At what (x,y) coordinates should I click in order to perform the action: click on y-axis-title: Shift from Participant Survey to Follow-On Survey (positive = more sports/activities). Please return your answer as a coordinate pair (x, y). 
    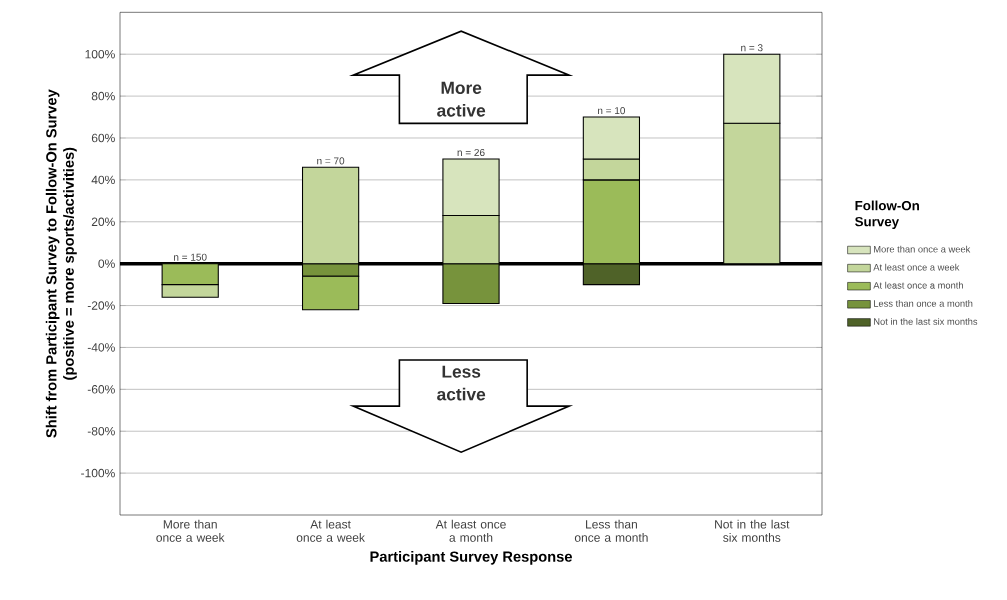
    Looking at the image, I should click on (61, 263).